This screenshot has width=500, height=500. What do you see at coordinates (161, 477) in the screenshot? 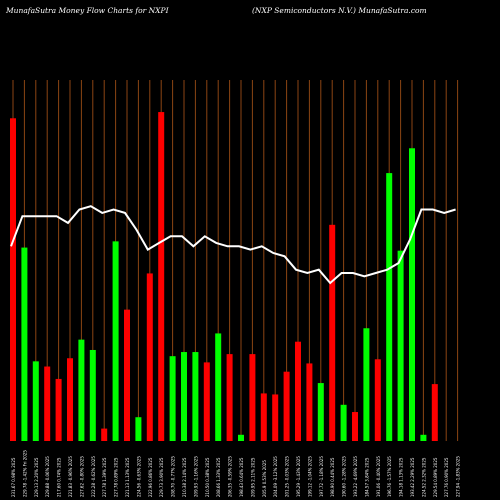
I see `x-tick-label: 229.73 3.90% 2025` at bounding box center [161, 477].